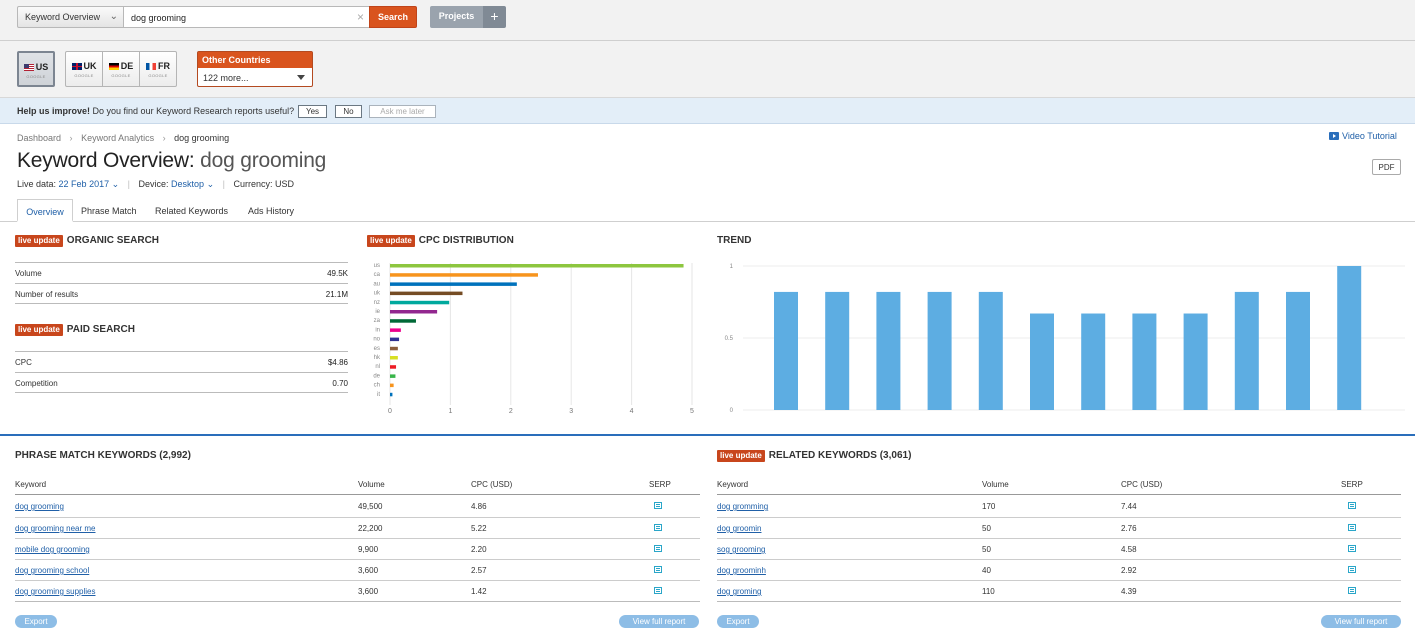 Image resolution: width=1415 pixels, height=638 pixels. I want to click on keyword-link: sog grooming, so click(741, 549).